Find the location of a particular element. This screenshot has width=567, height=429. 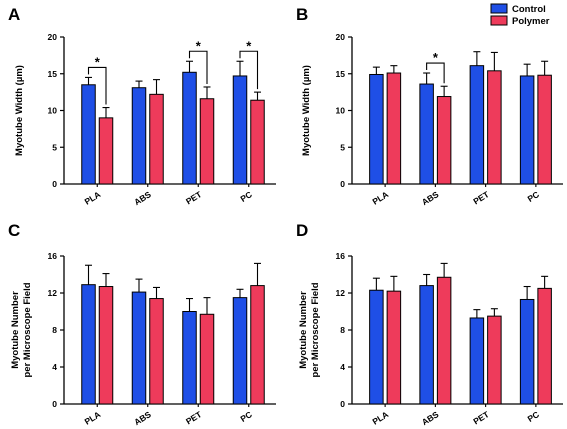

legend-swatch-control is located at coordinates (499, 8).